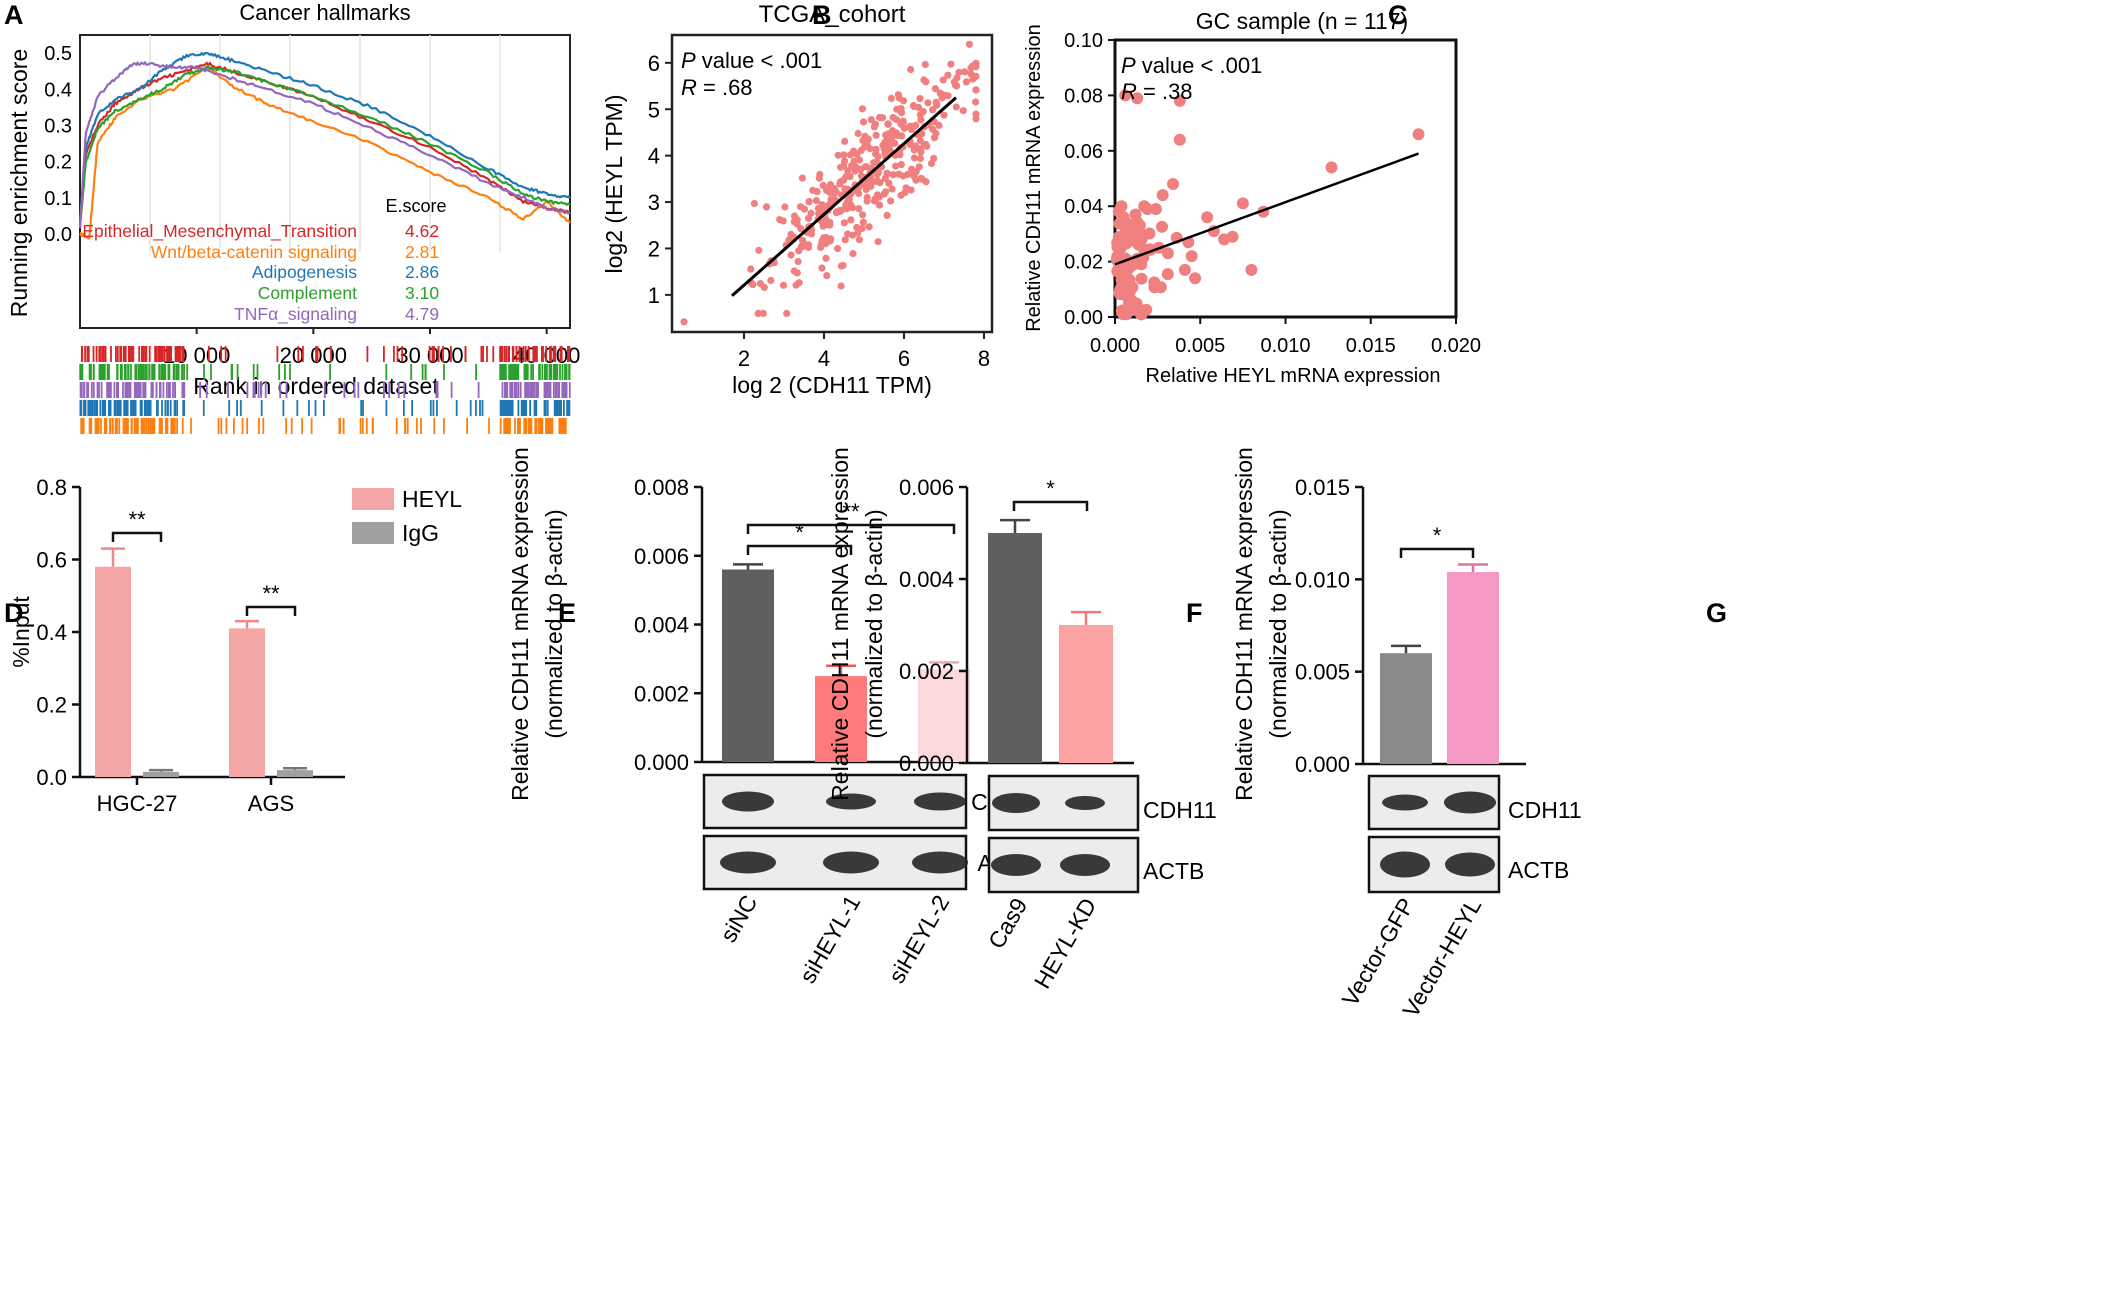  I want to click on y-tick-label: 0.008, so click(661, 487).